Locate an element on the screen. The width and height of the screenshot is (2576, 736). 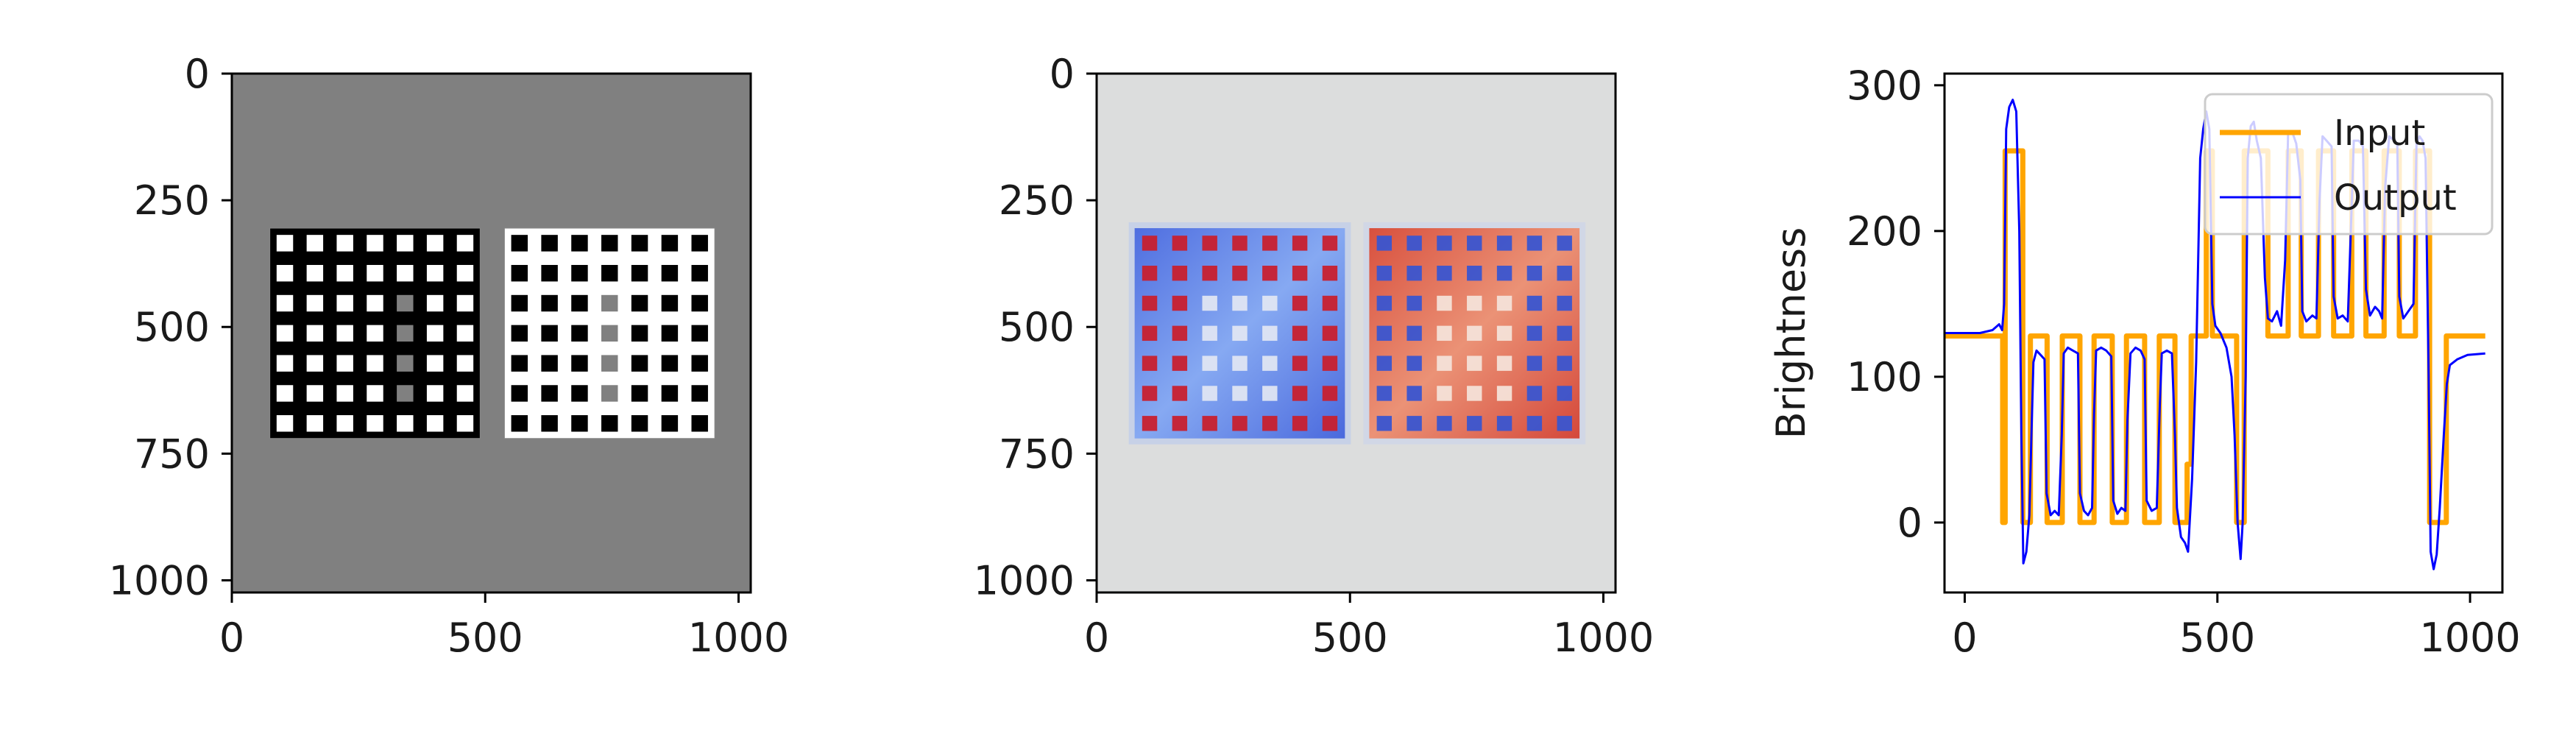
input-image is located at coordinates (491, 333).